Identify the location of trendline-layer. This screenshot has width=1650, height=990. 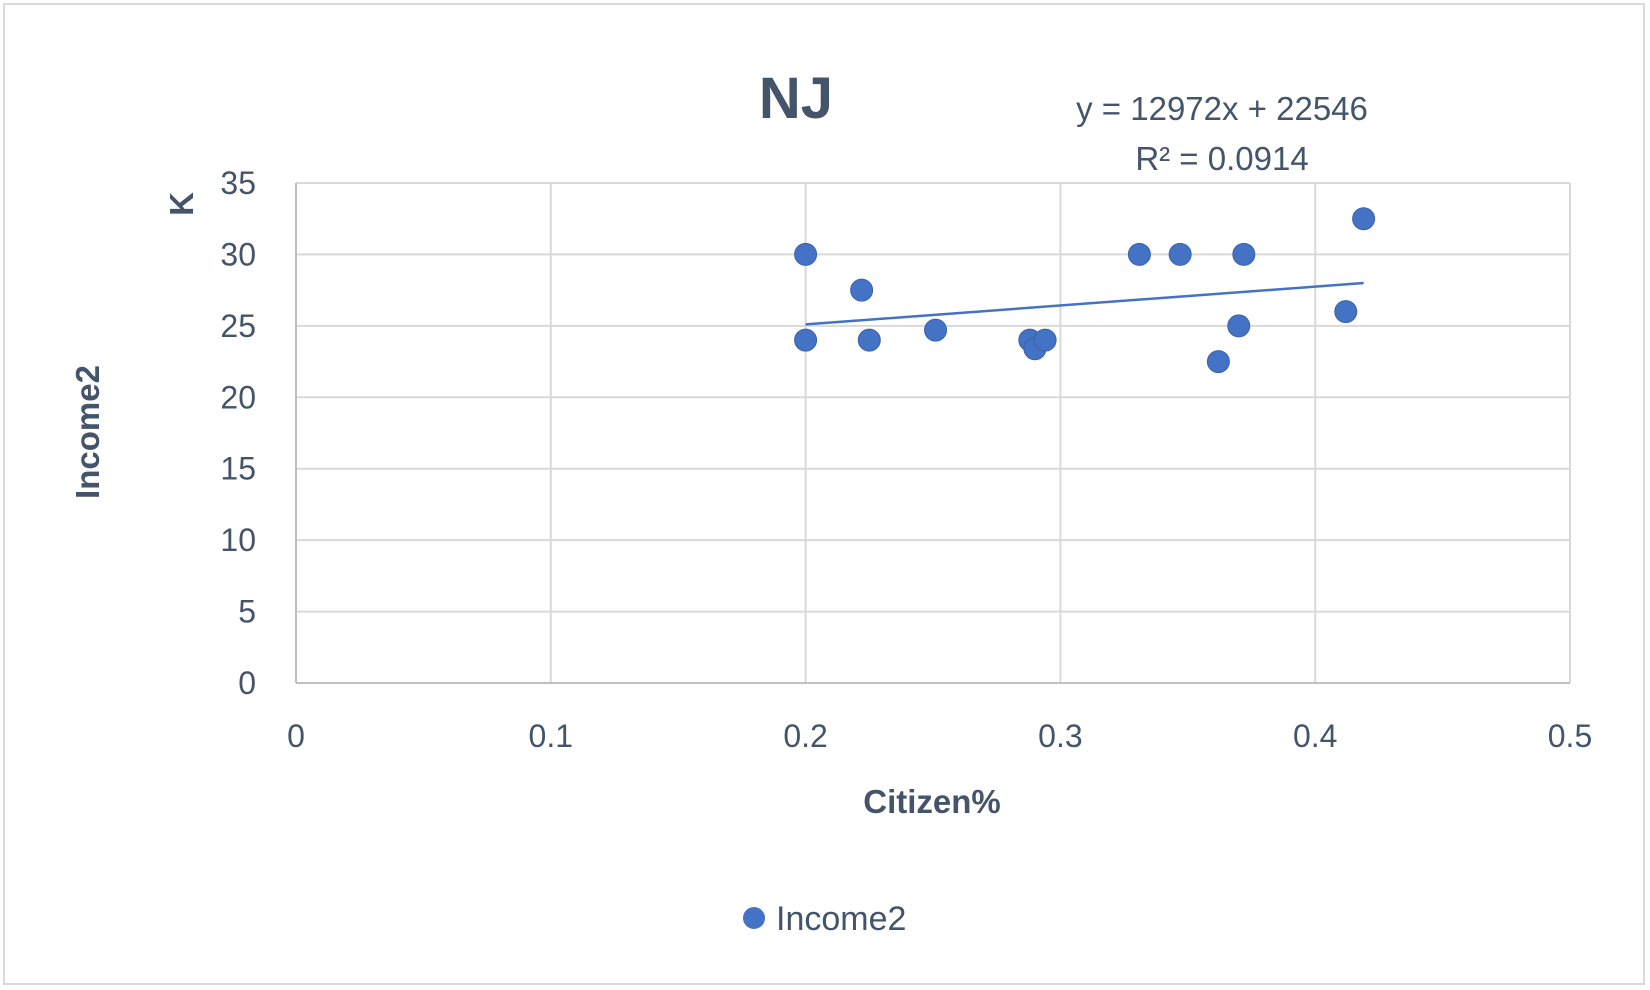
(1084, 303).